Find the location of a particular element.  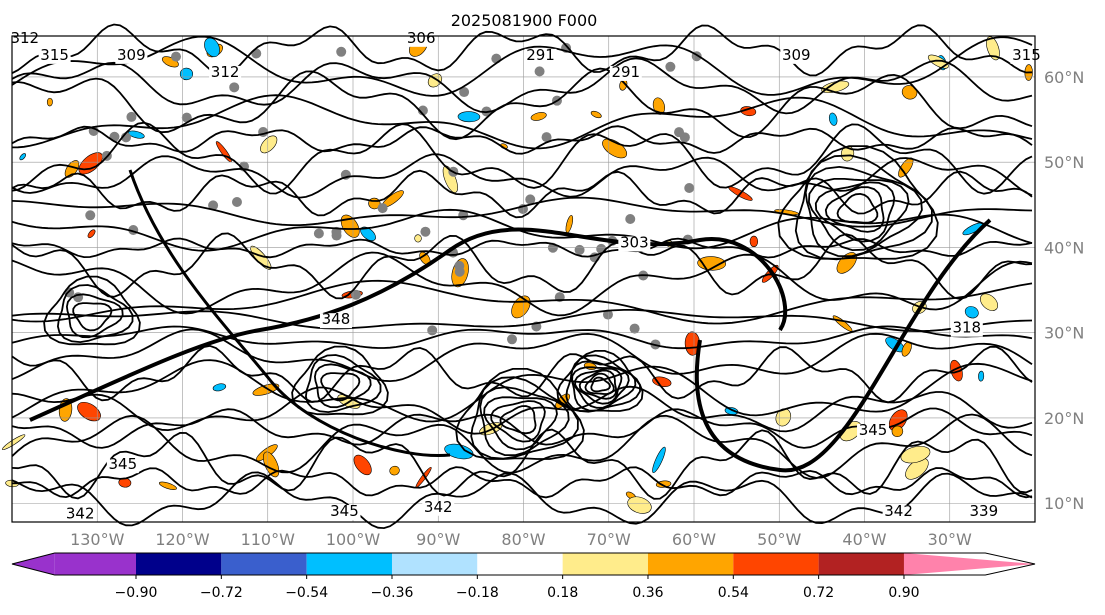

chart-title: 2025081900 F000 is located at coordinates (524, 20).